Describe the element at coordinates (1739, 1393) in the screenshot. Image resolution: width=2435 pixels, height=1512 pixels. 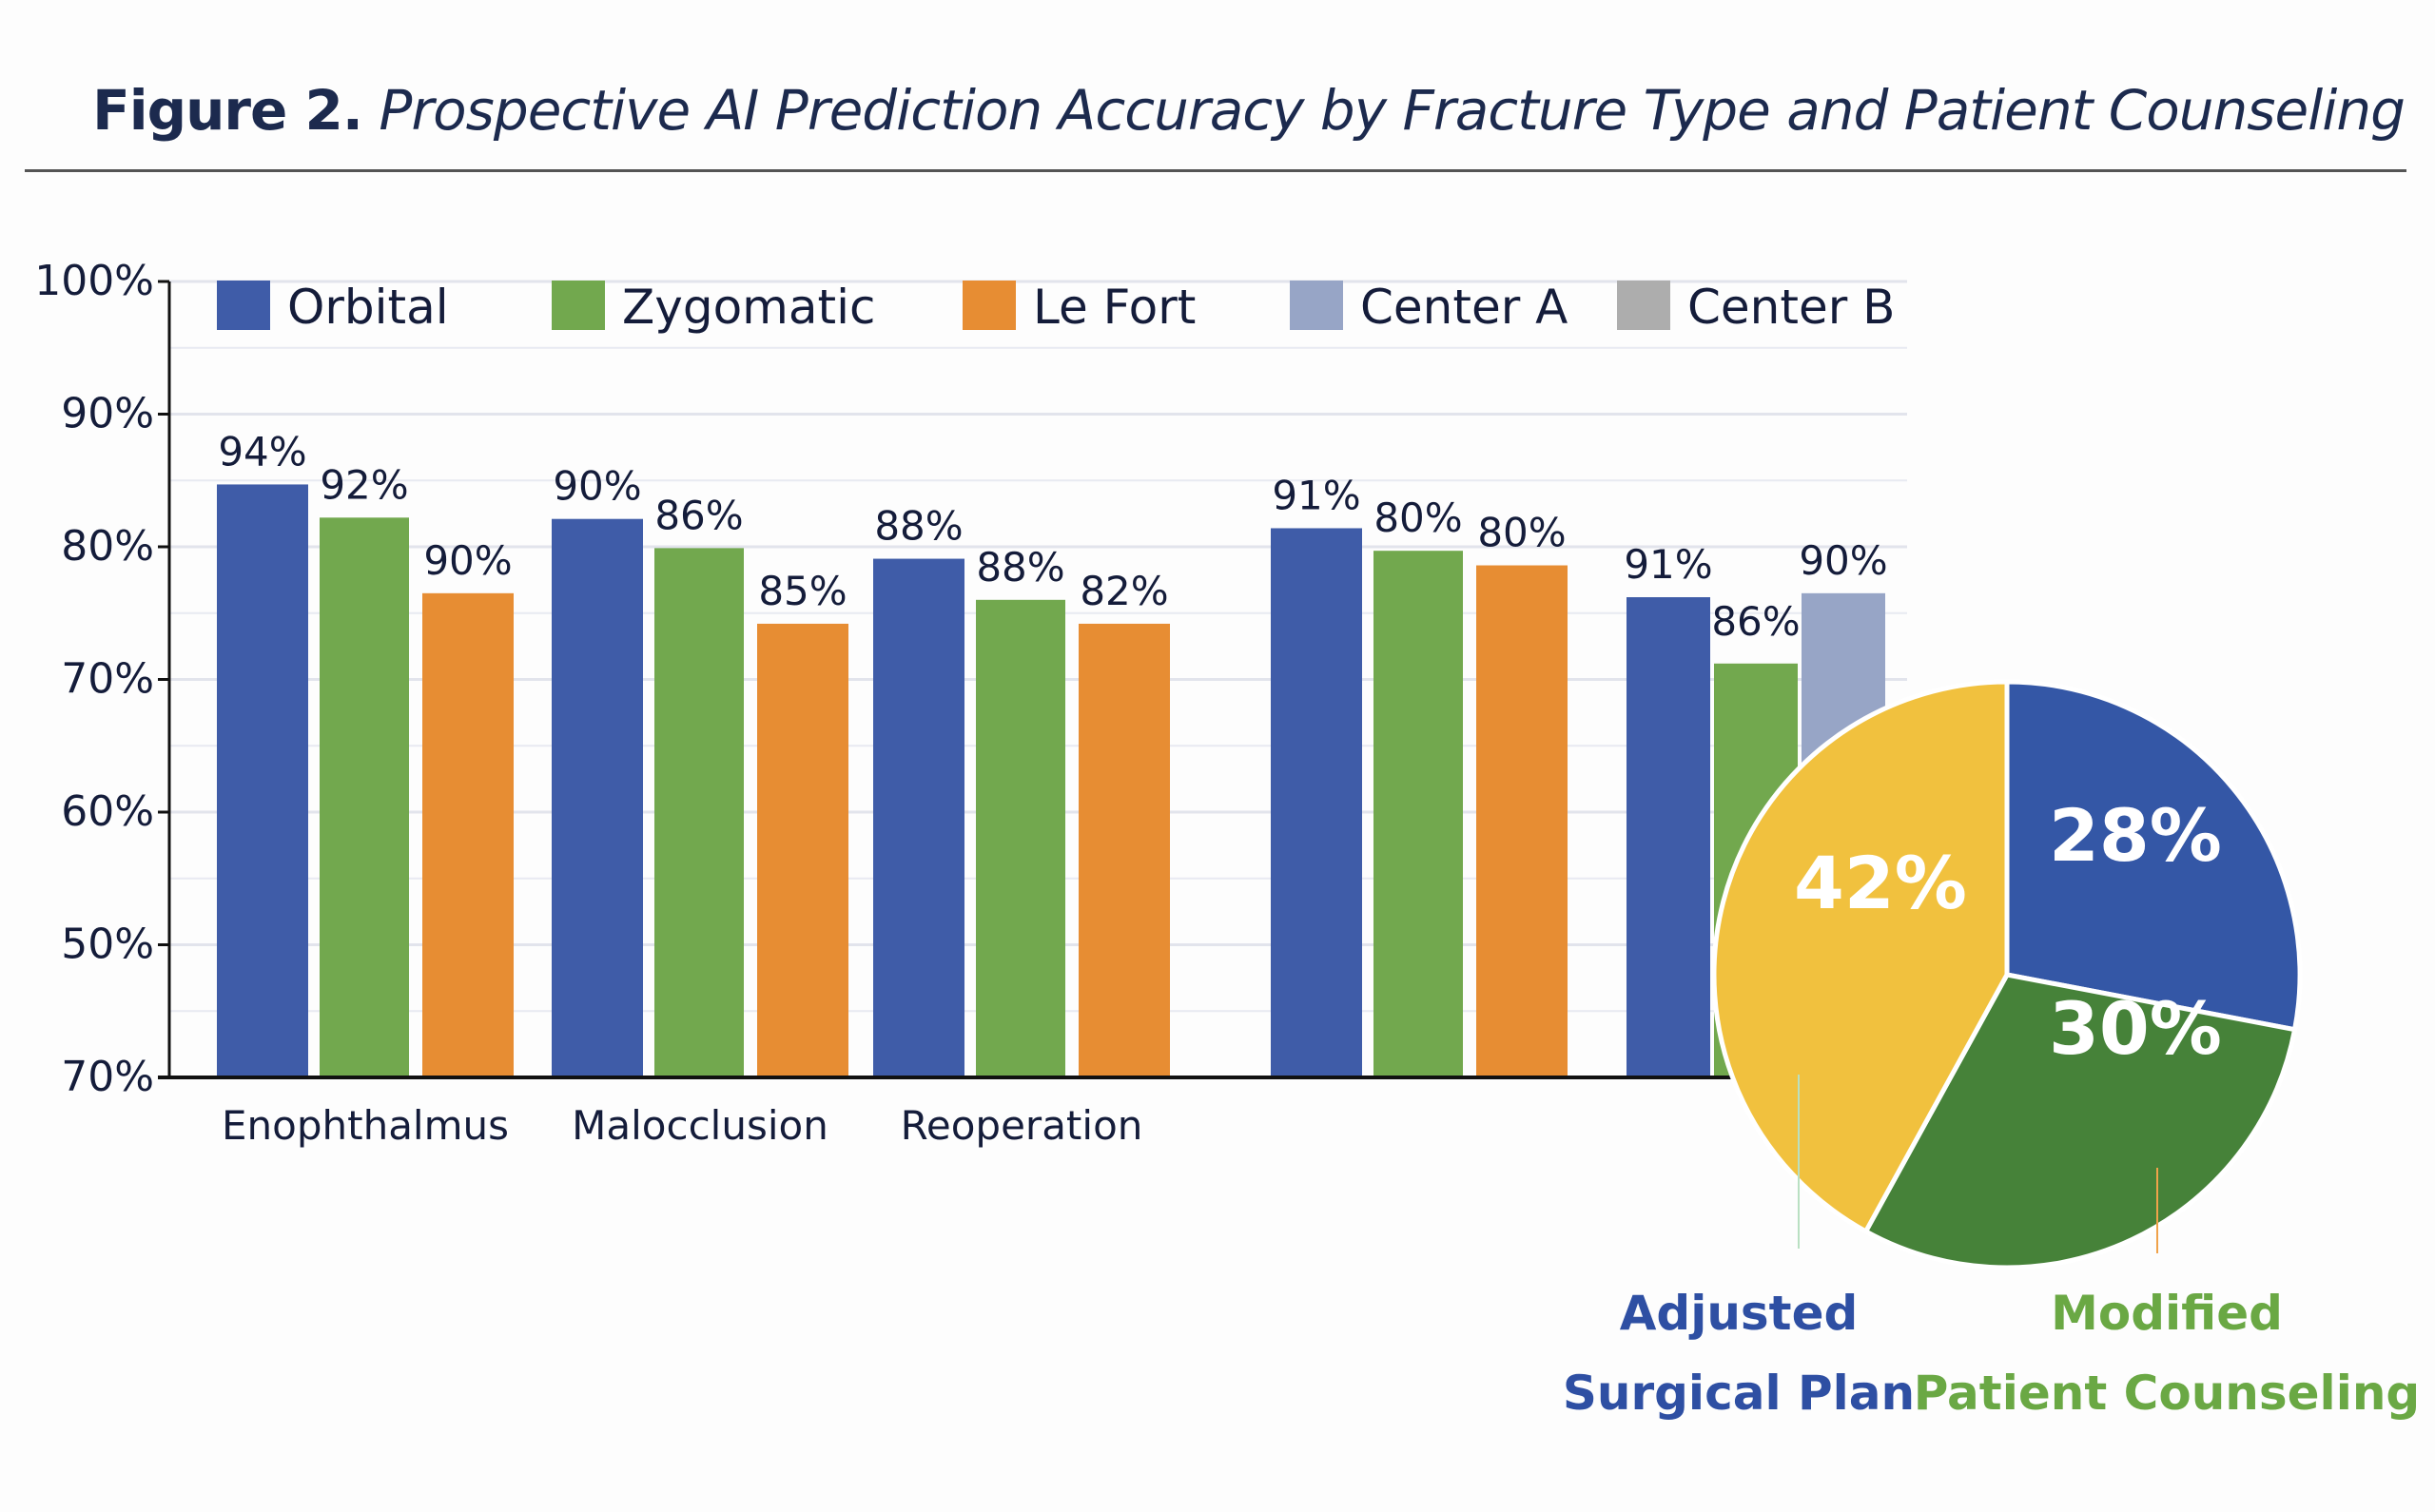
I see `pie-caption-line2: Surgical Plan` at that location.